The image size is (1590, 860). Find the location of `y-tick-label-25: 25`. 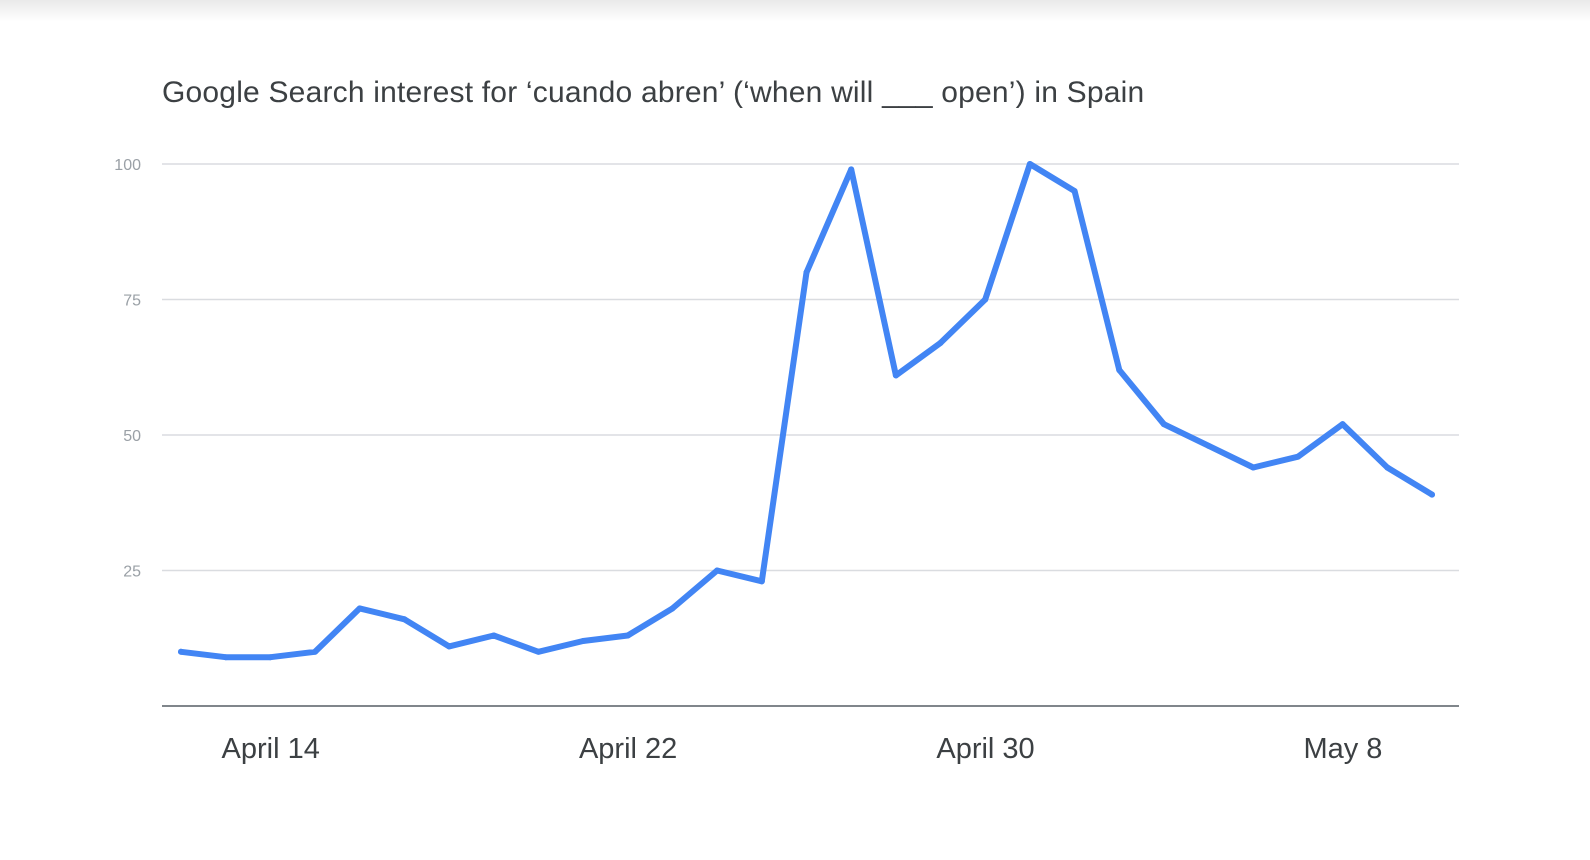

y-tick-label-25: 25 is located at coordinates (132, 572).